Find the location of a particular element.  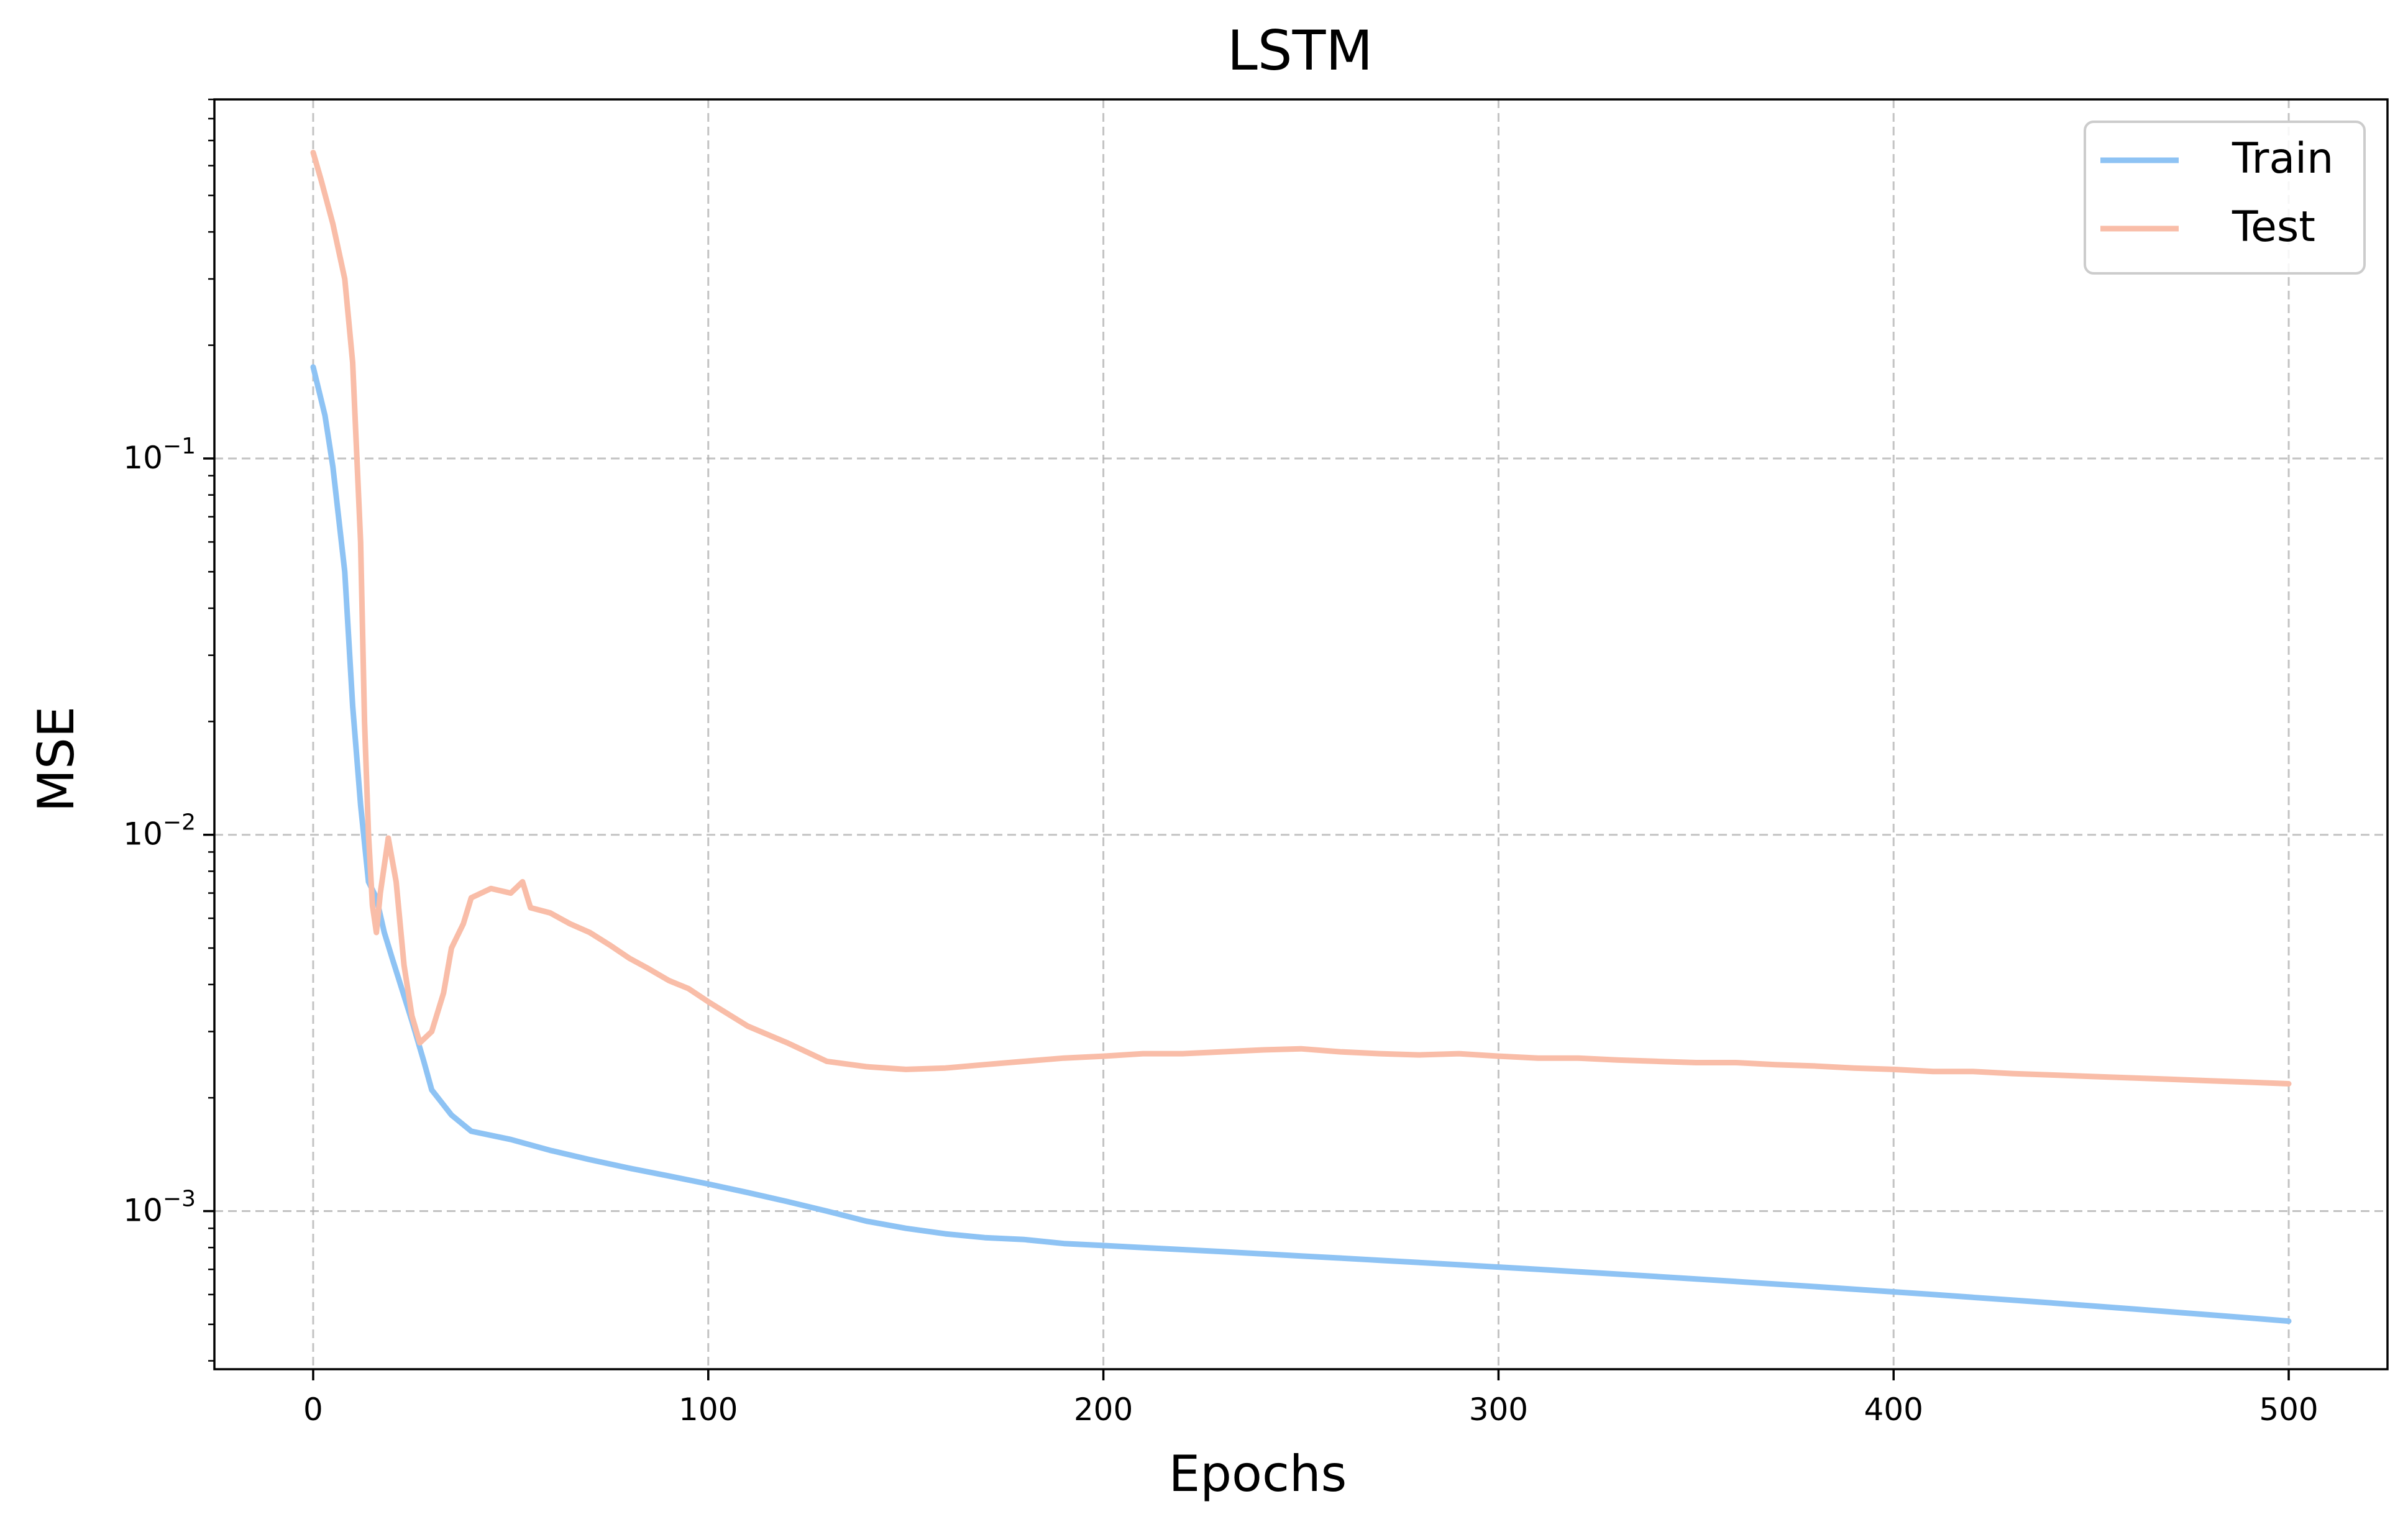

legend: Train Test is located at coordinates (2225, 198).